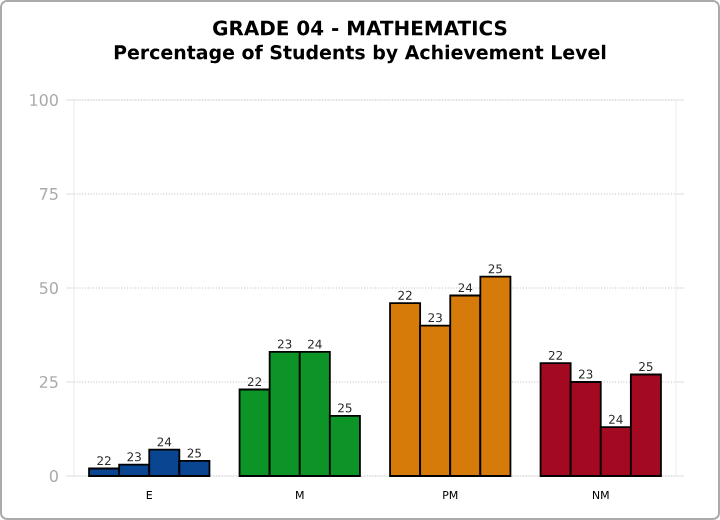  Describe the element at coordinates (360, 54) in the screenshot. I see `chart-subtitle: Percentage of Students by Achievement Level` at that location.